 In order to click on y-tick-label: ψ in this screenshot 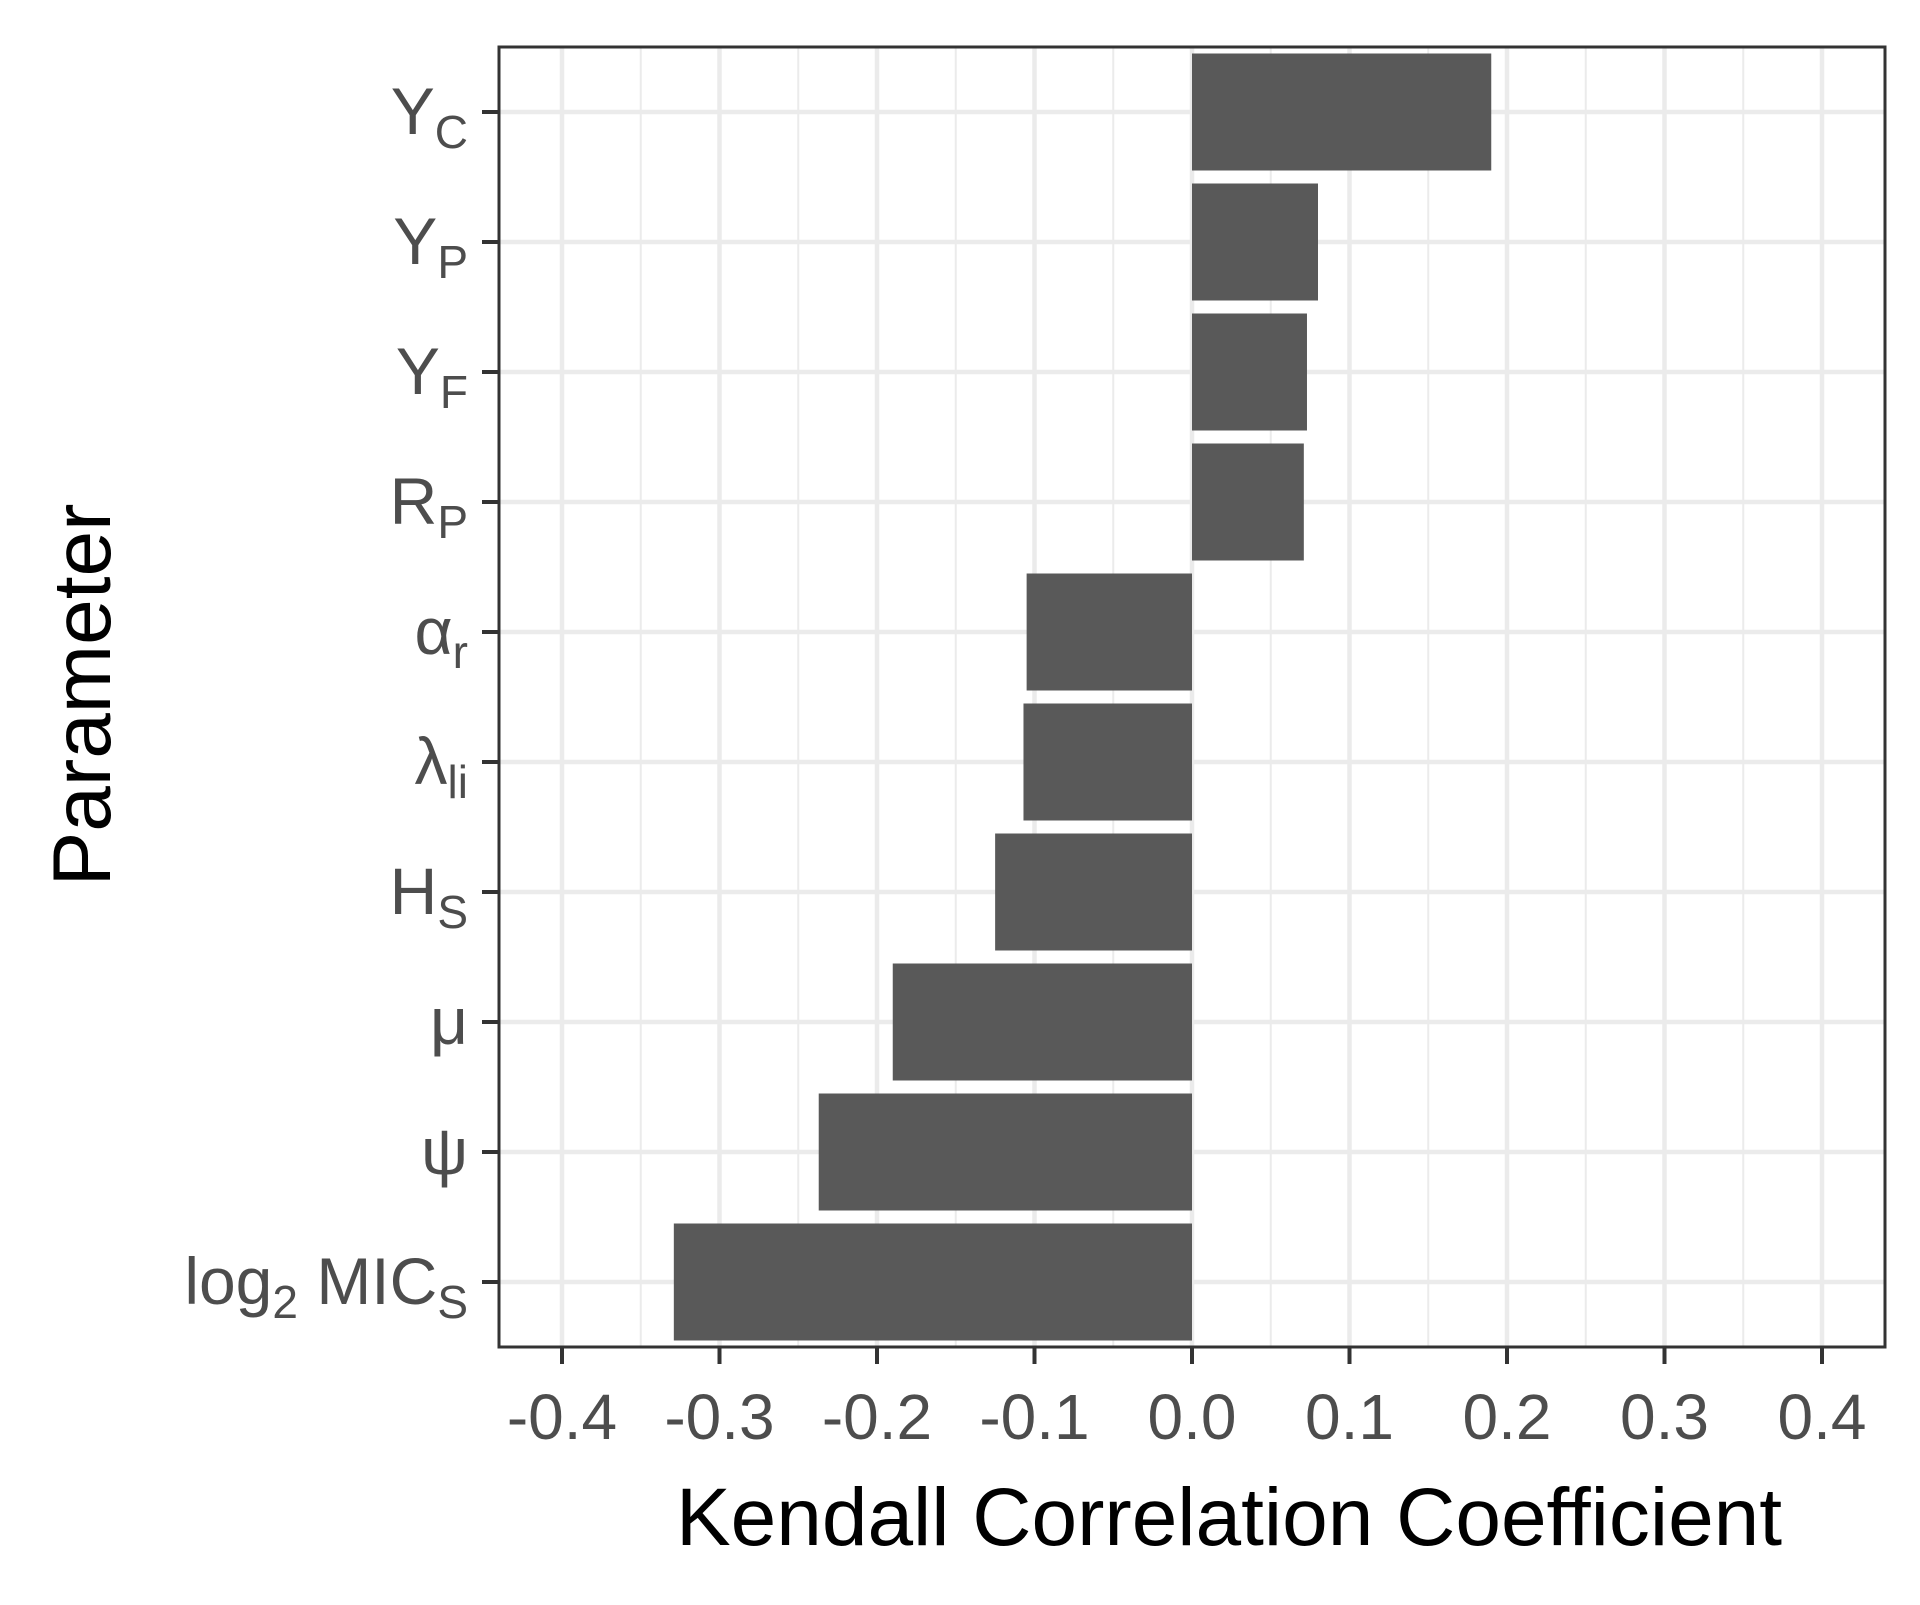, I will do `click(444, 1151)`.